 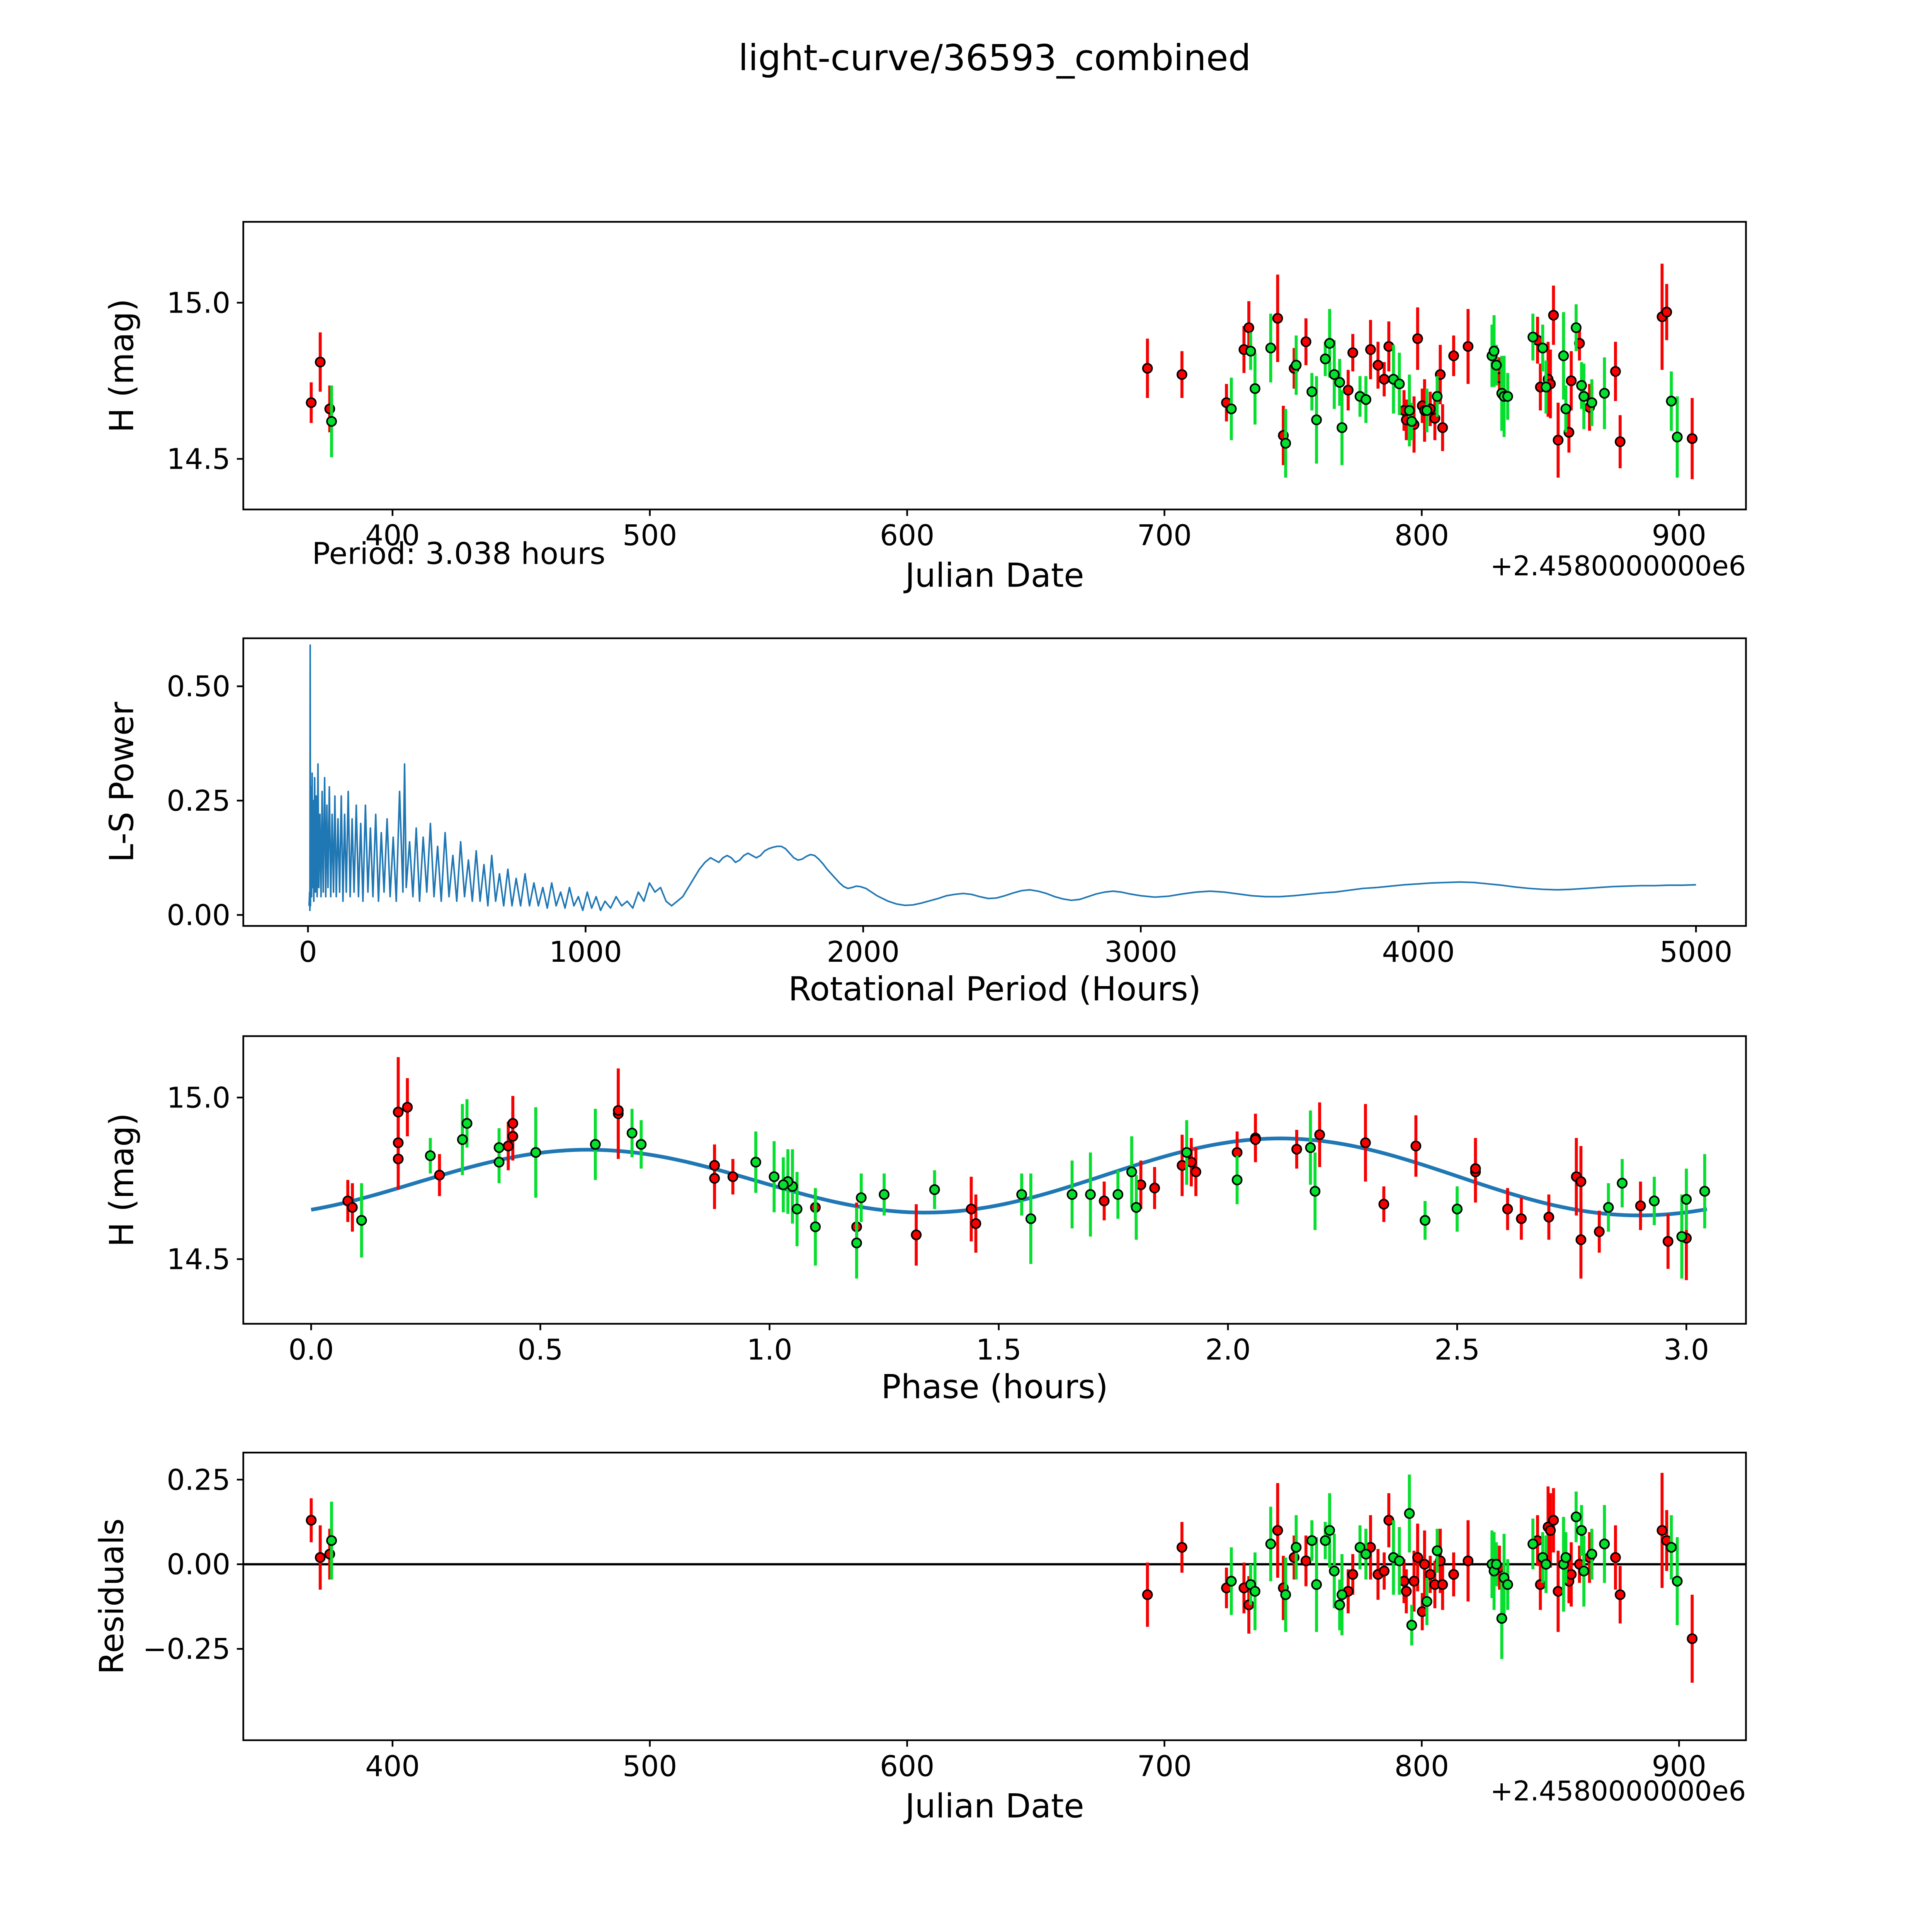 I want to click on phase-lightcurve-ylabel: H (mag), so click(x=122, y=1180).